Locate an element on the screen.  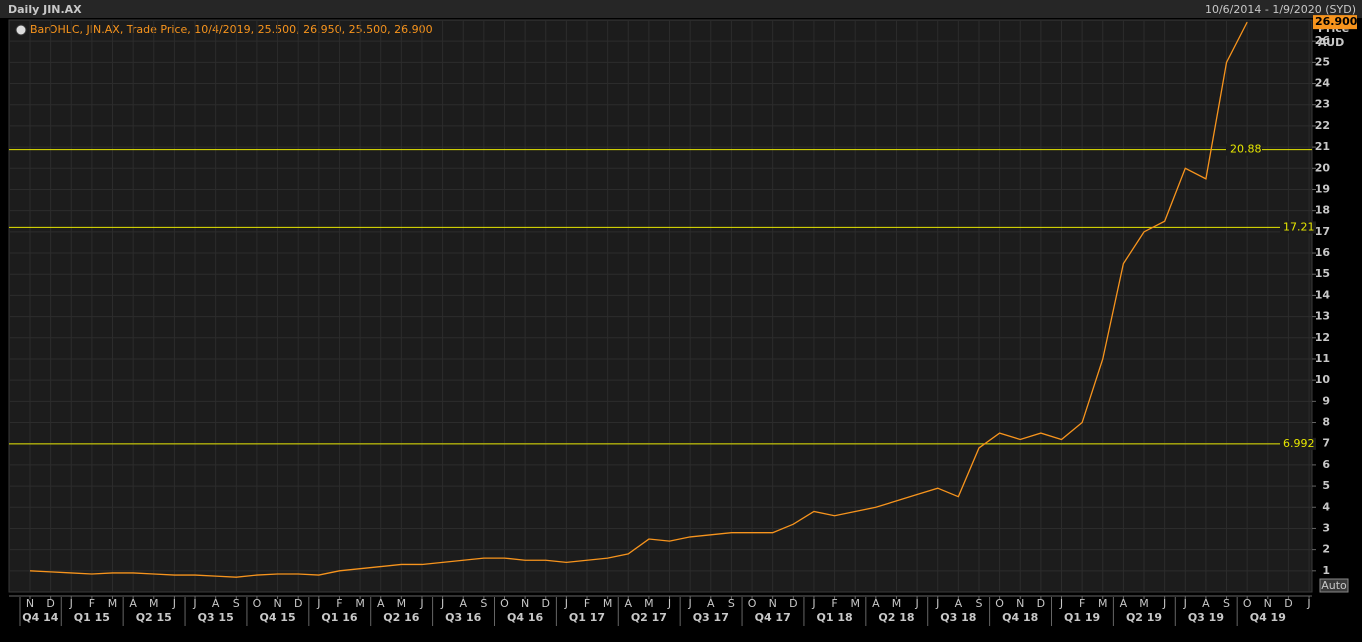
y-tick-label: 7 is located at coordinates (1326, 443).